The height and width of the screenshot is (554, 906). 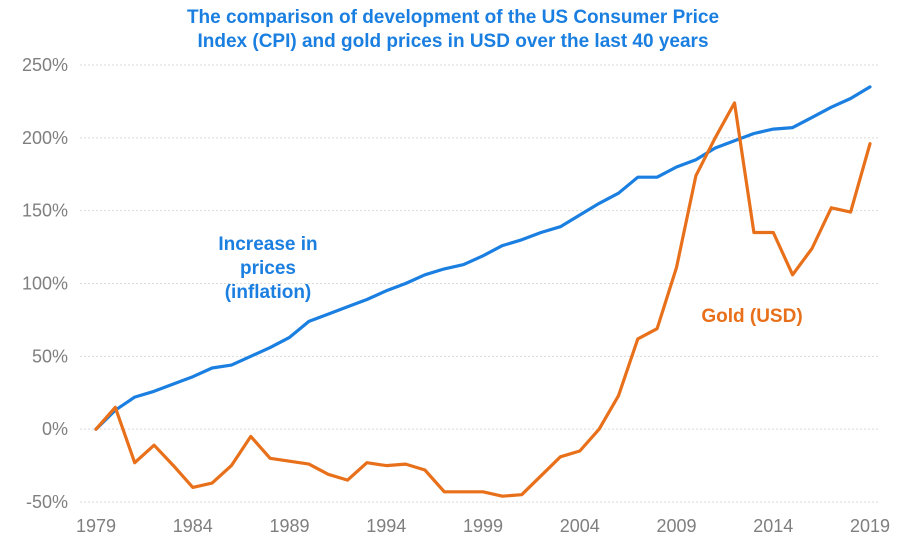 I want to click on y-tick-label: -50%, so click(x=47, y=502).